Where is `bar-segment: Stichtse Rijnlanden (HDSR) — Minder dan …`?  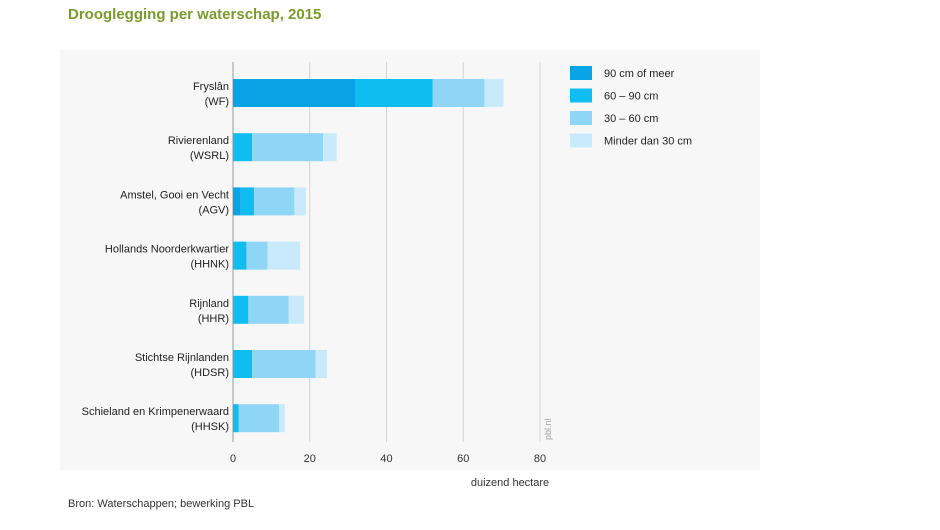
bar-segment: Stichtse Rijnlanden (HDSR) — Minder dan … is located at coordinates (321, 364).